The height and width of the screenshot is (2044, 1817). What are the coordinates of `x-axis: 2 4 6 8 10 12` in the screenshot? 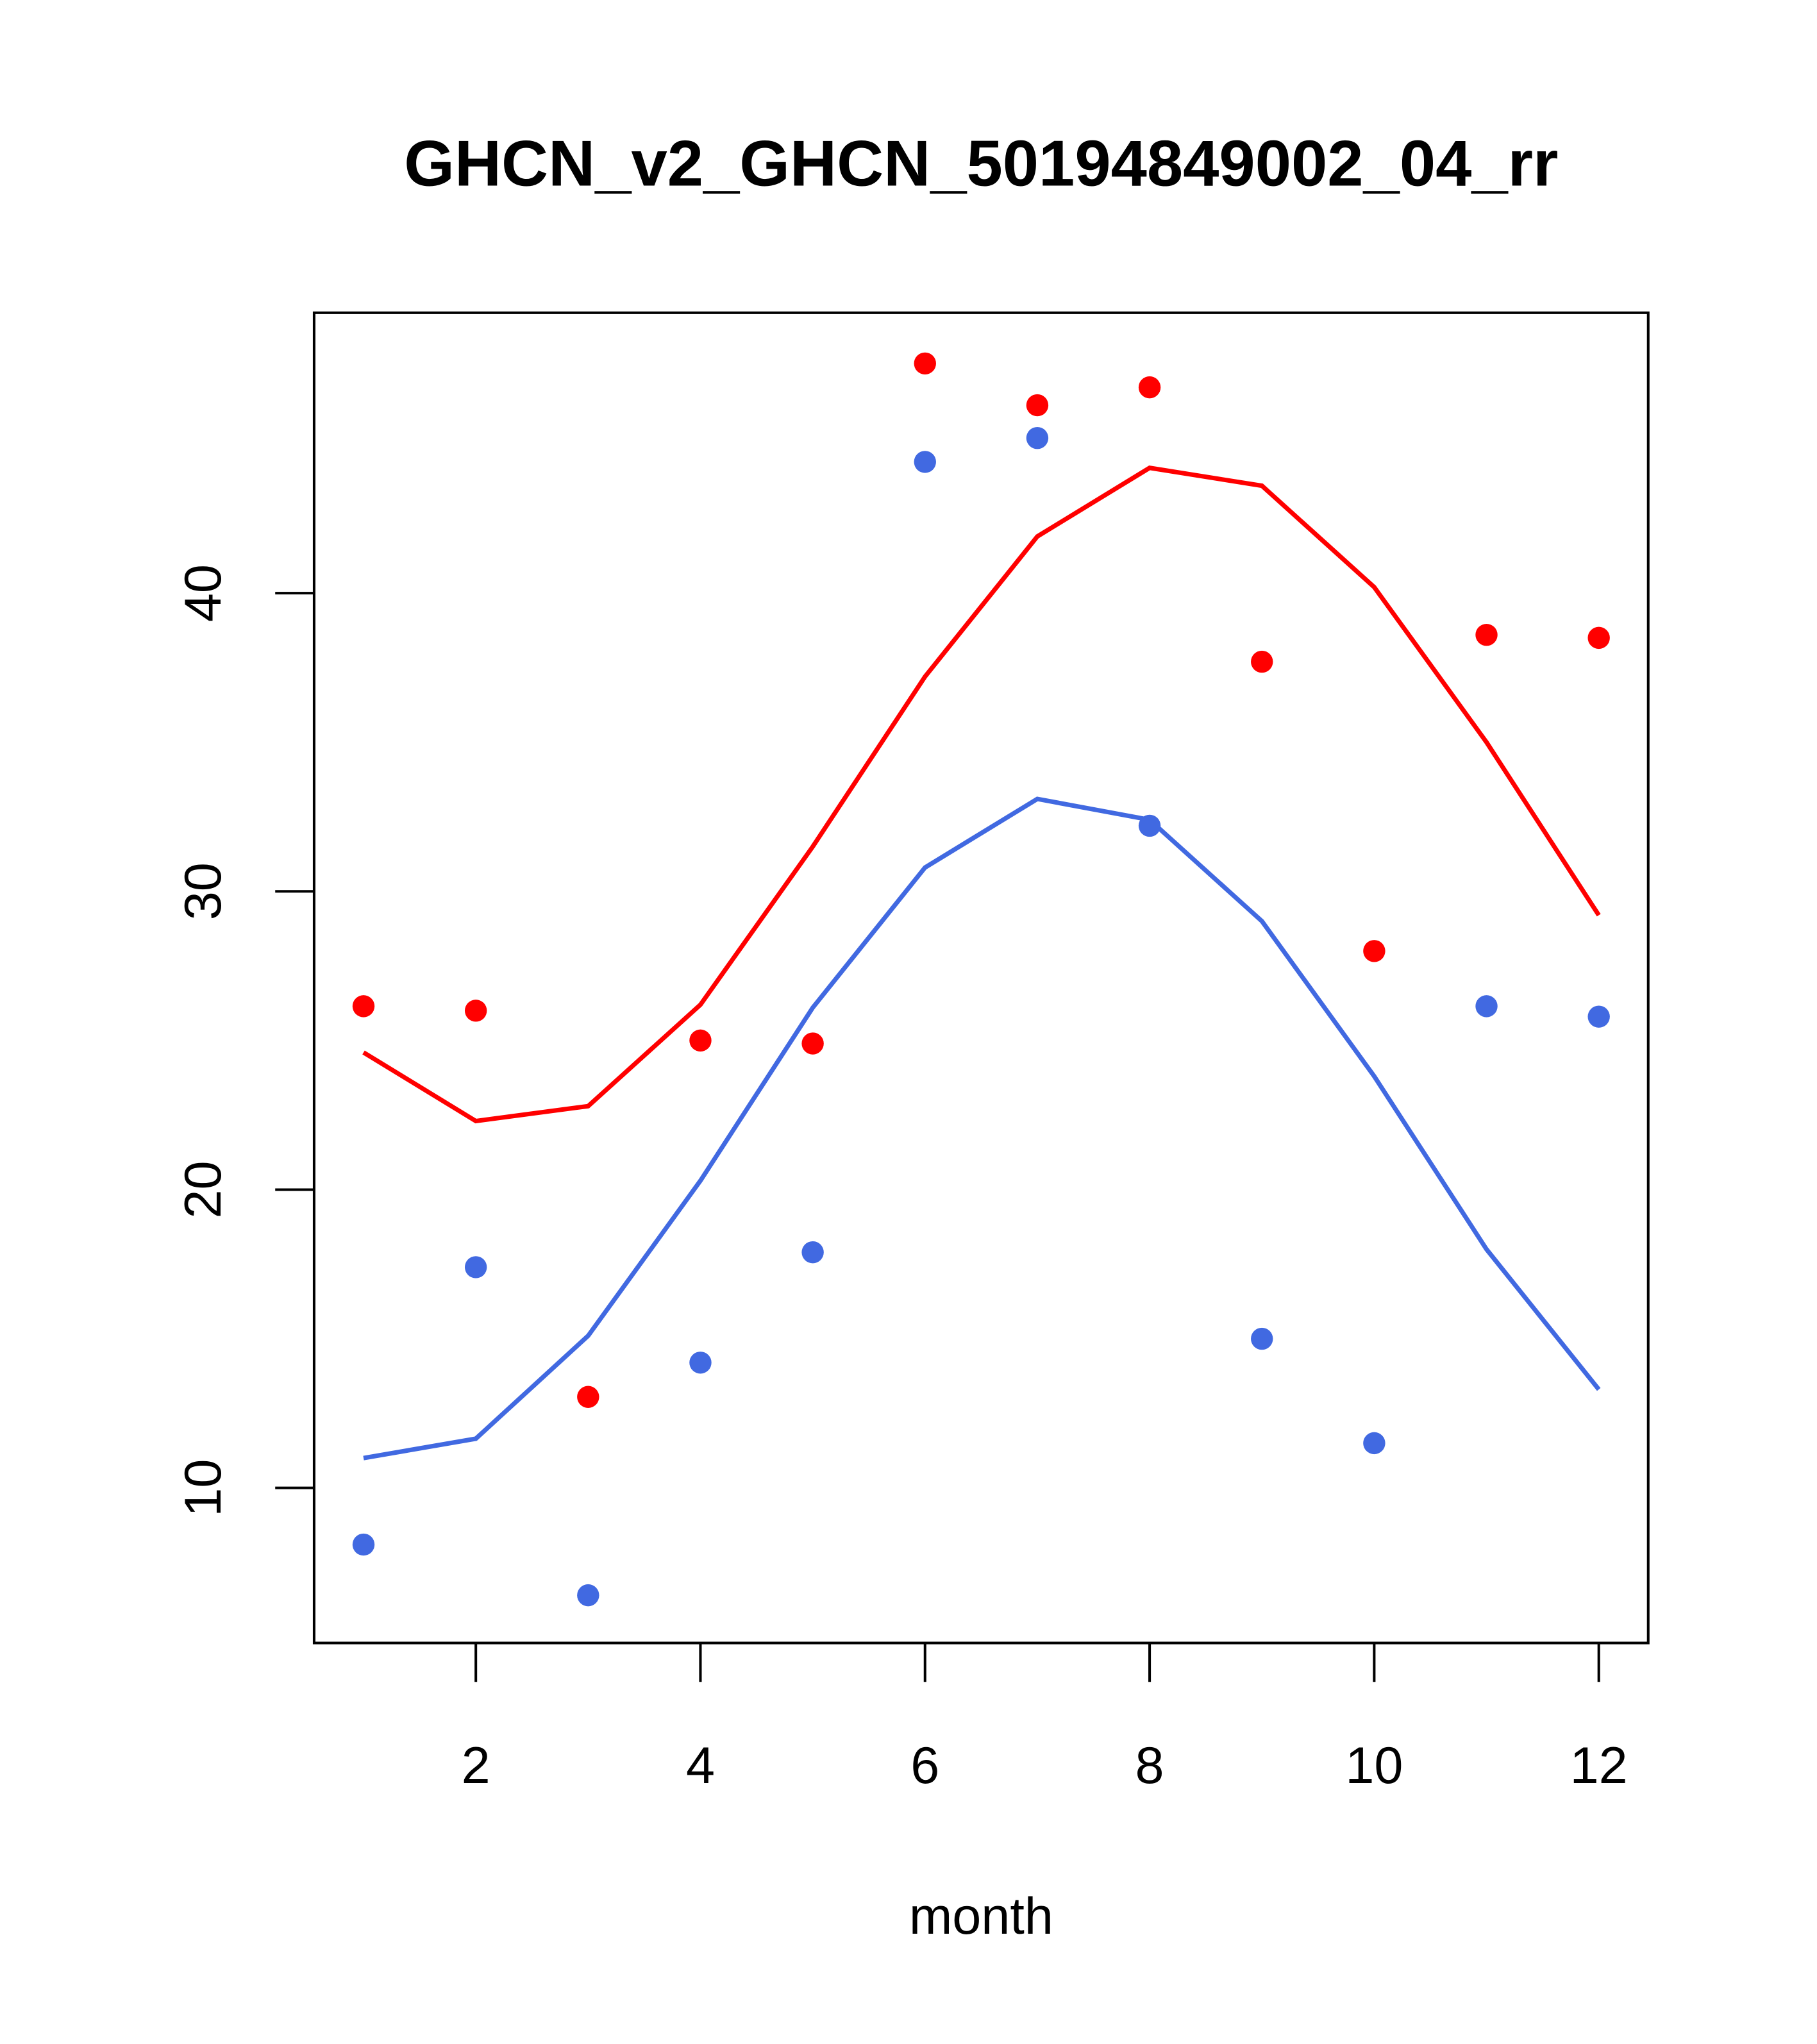 It's located at (1045, 1719).